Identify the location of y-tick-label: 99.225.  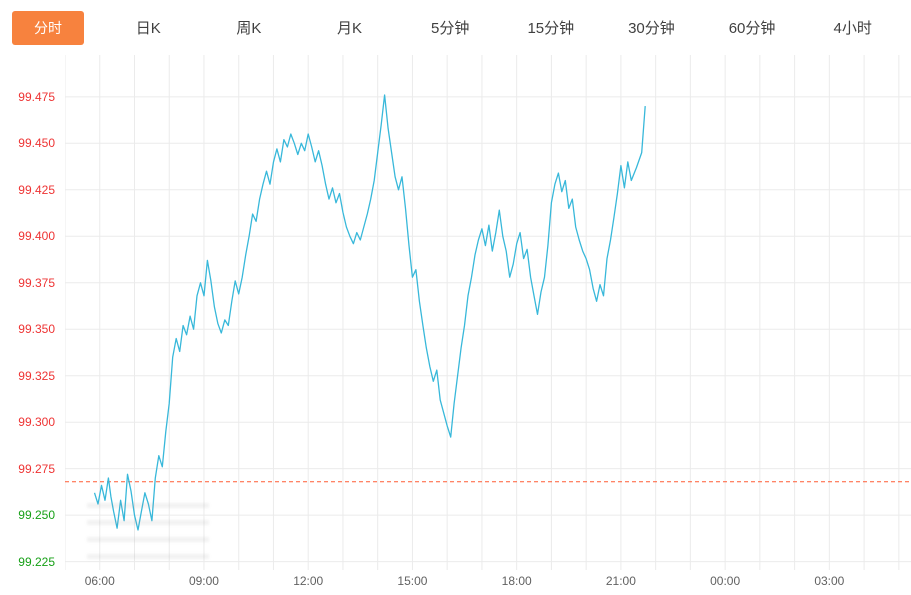
(36, 561).